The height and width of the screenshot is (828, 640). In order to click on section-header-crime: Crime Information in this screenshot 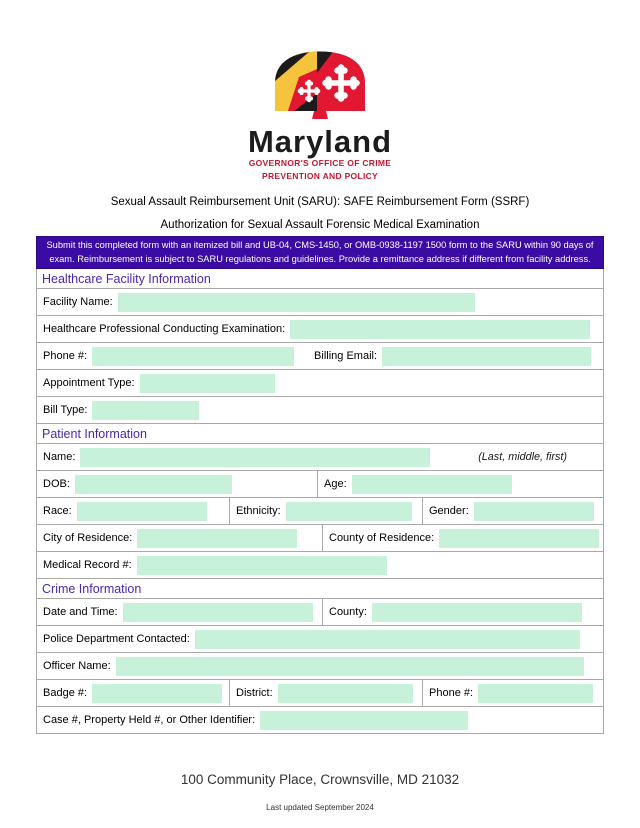, I will do `click(320, 589)`.